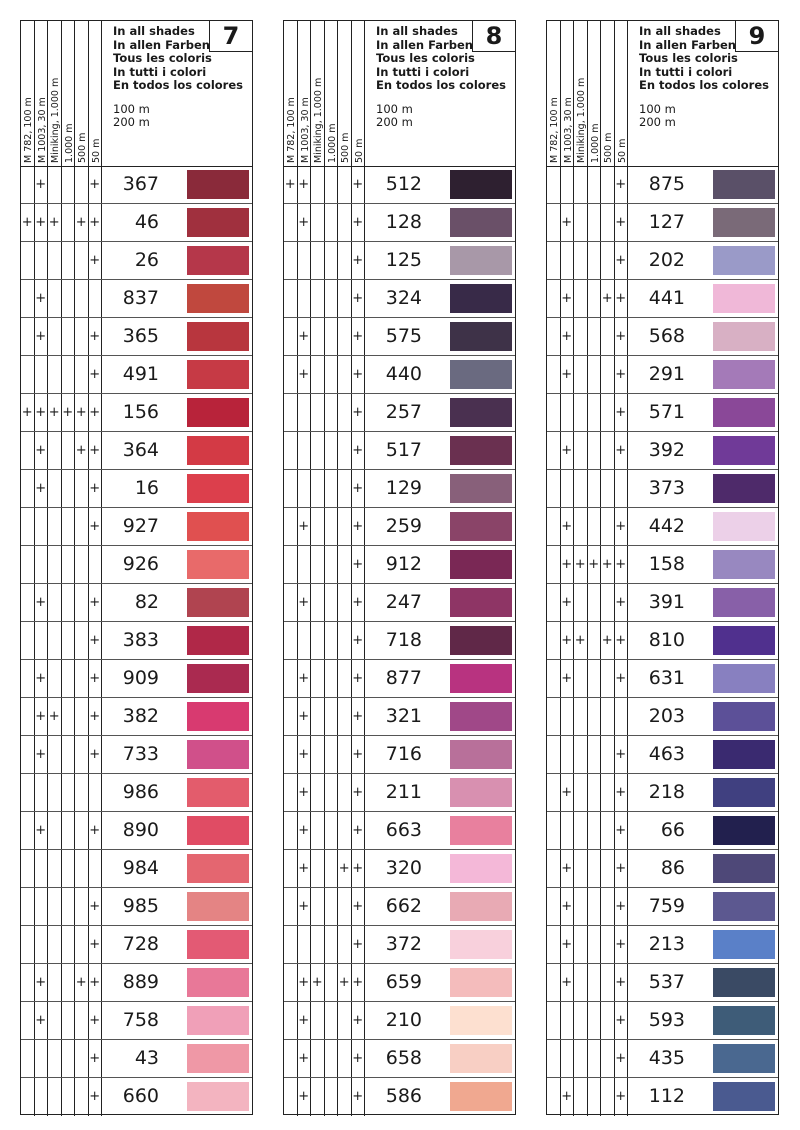  Describe the element at coordinates (394, 109) in the screenshot. I see `meter-line: 100 m` at that location.